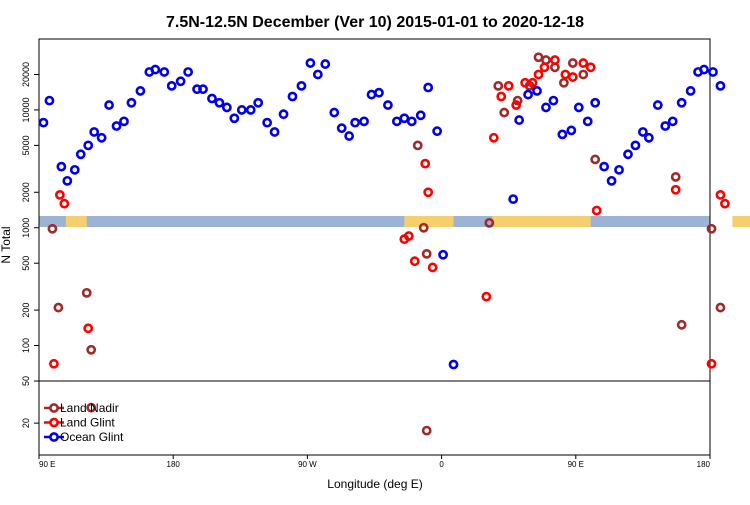  Describe the element at coordinates (394, 221) in the screenshot. I see `land-band` at that location.